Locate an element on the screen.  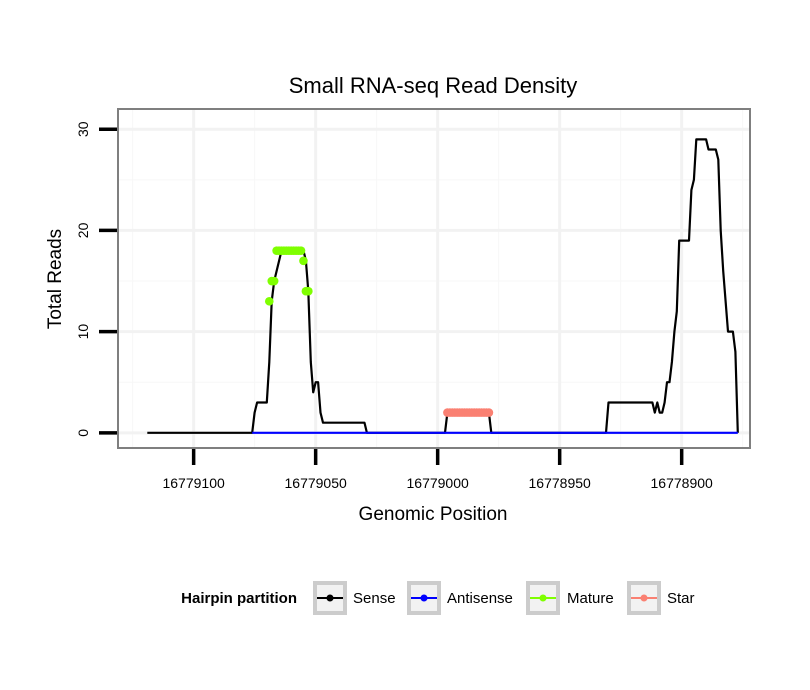
legend-title: Hairpin partition is located at coordinates (239, 598).